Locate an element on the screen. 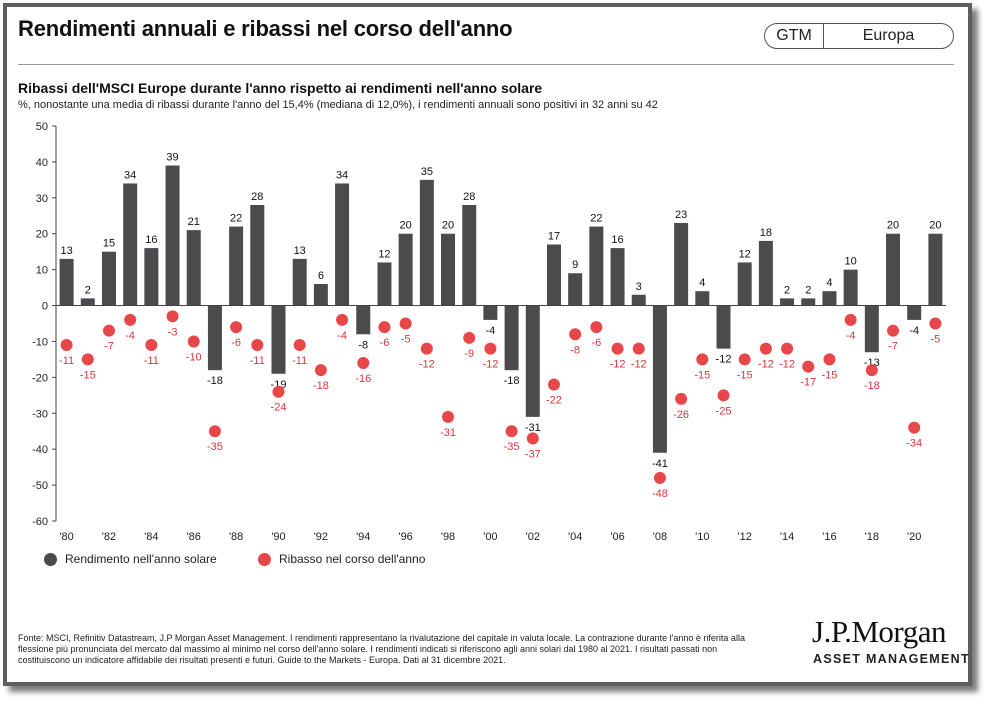  x-tick-label: '16 is located at coordinates (829, 537).